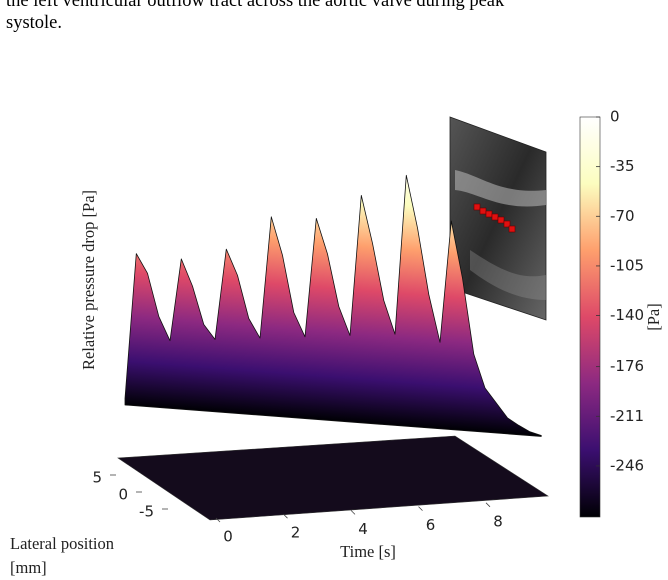  I want to click on colorbar-tick-label: -105, so click(627, 265).